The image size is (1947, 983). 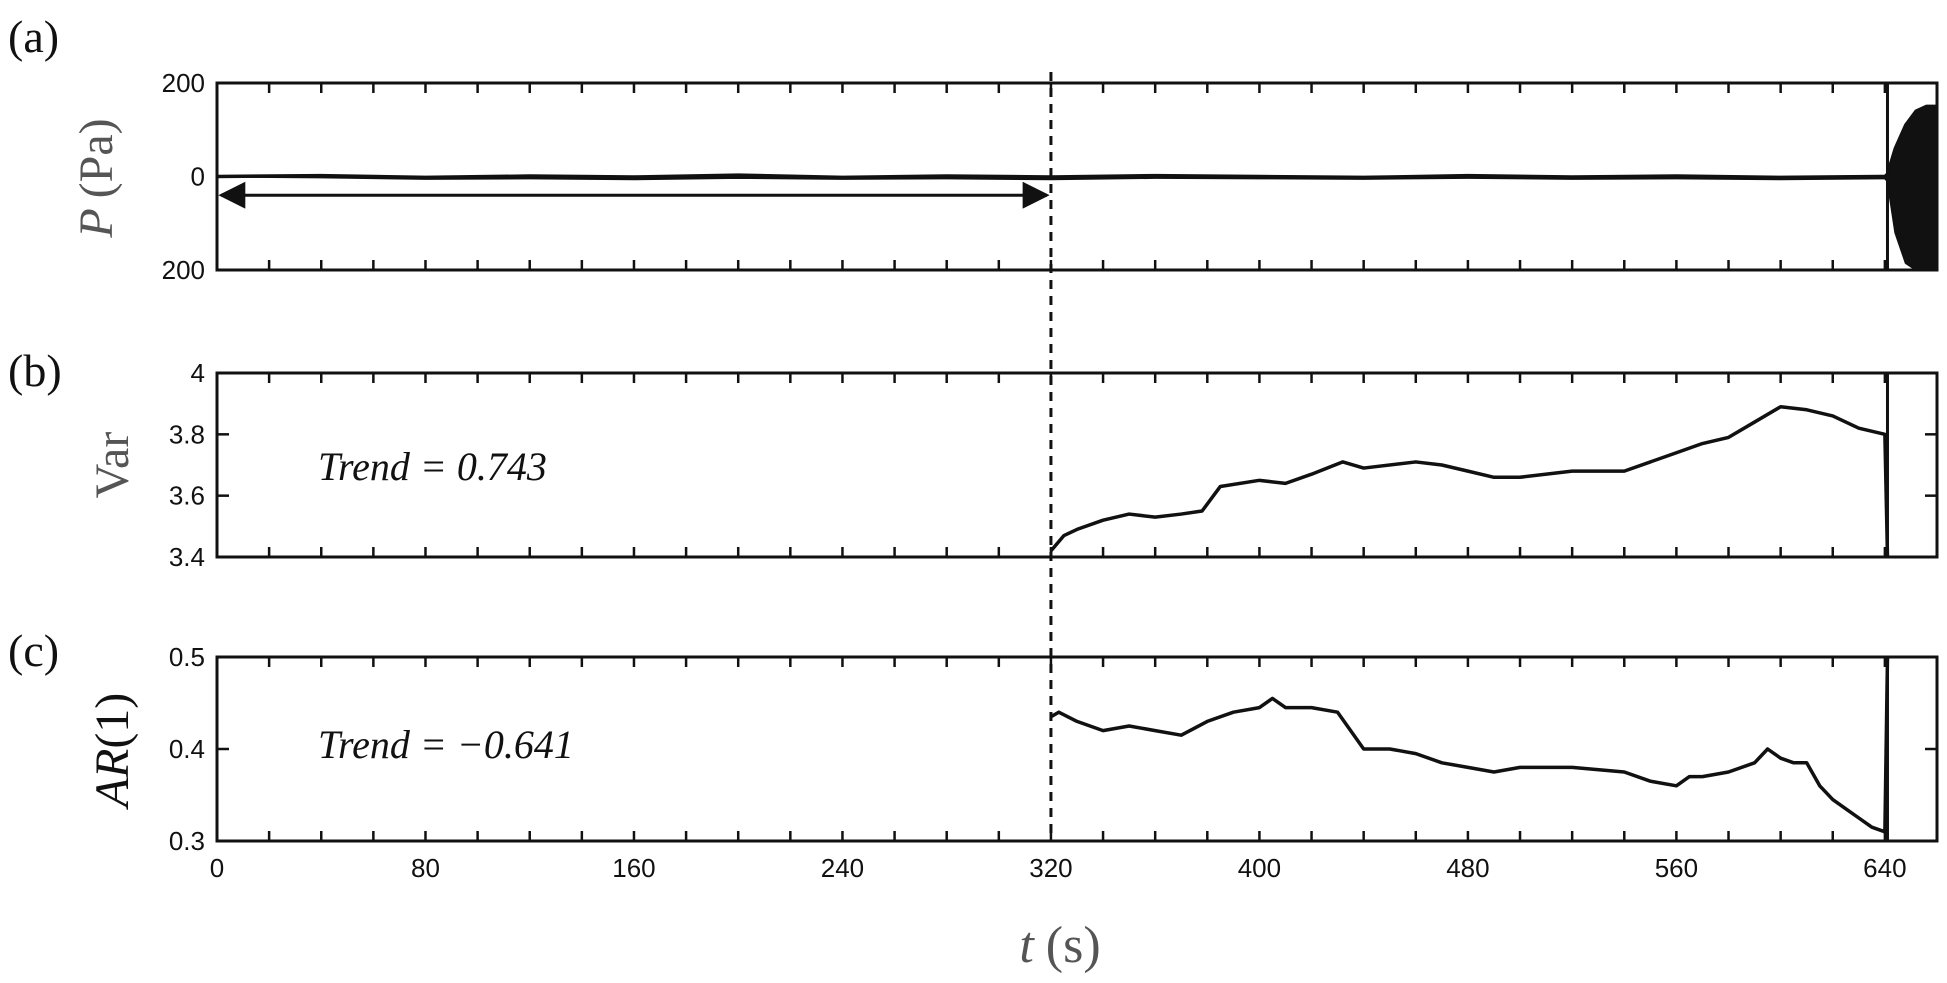 I want to click on y-label-argument: (1), so click(x=112, y=721).